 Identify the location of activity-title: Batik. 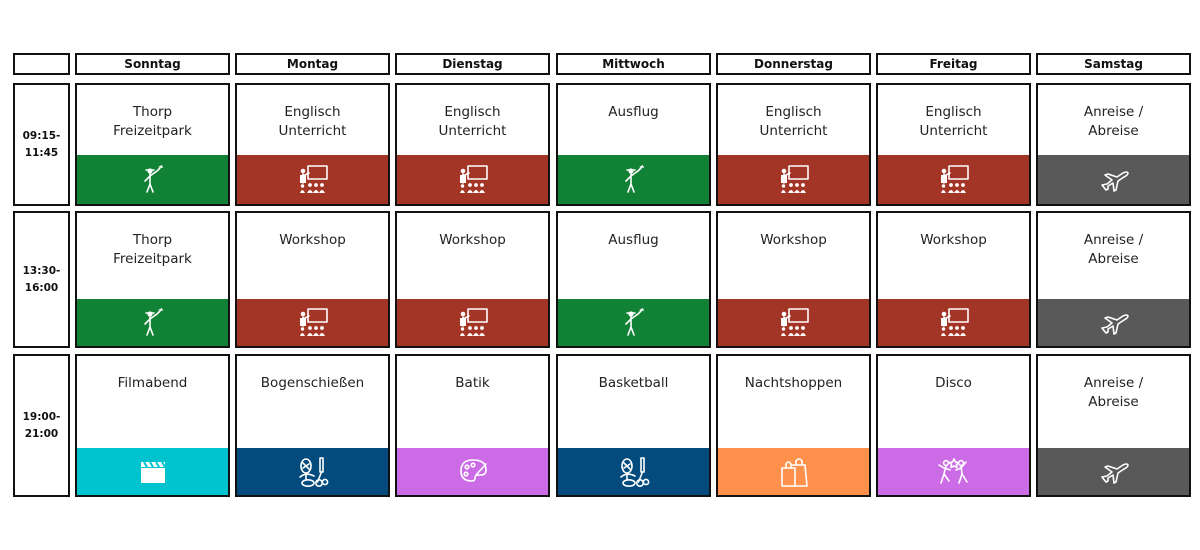
(472, 383).